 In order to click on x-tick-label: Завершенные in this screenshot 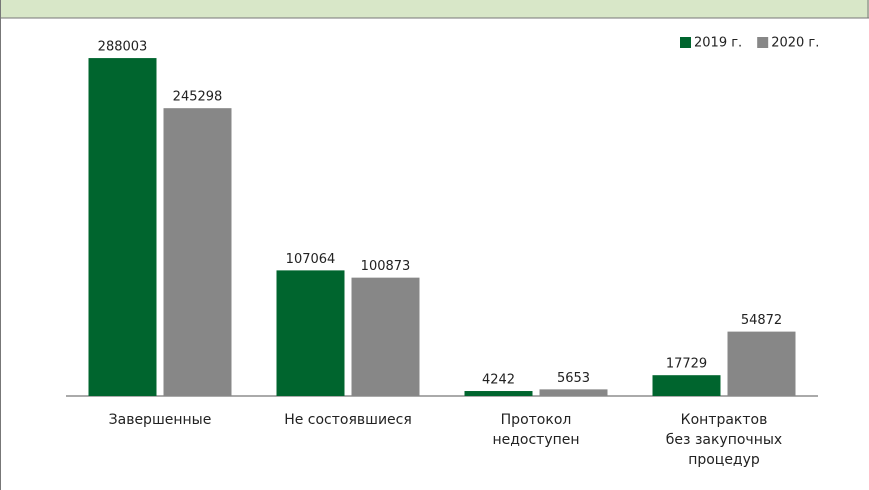, I will do `click(160, 420)`.